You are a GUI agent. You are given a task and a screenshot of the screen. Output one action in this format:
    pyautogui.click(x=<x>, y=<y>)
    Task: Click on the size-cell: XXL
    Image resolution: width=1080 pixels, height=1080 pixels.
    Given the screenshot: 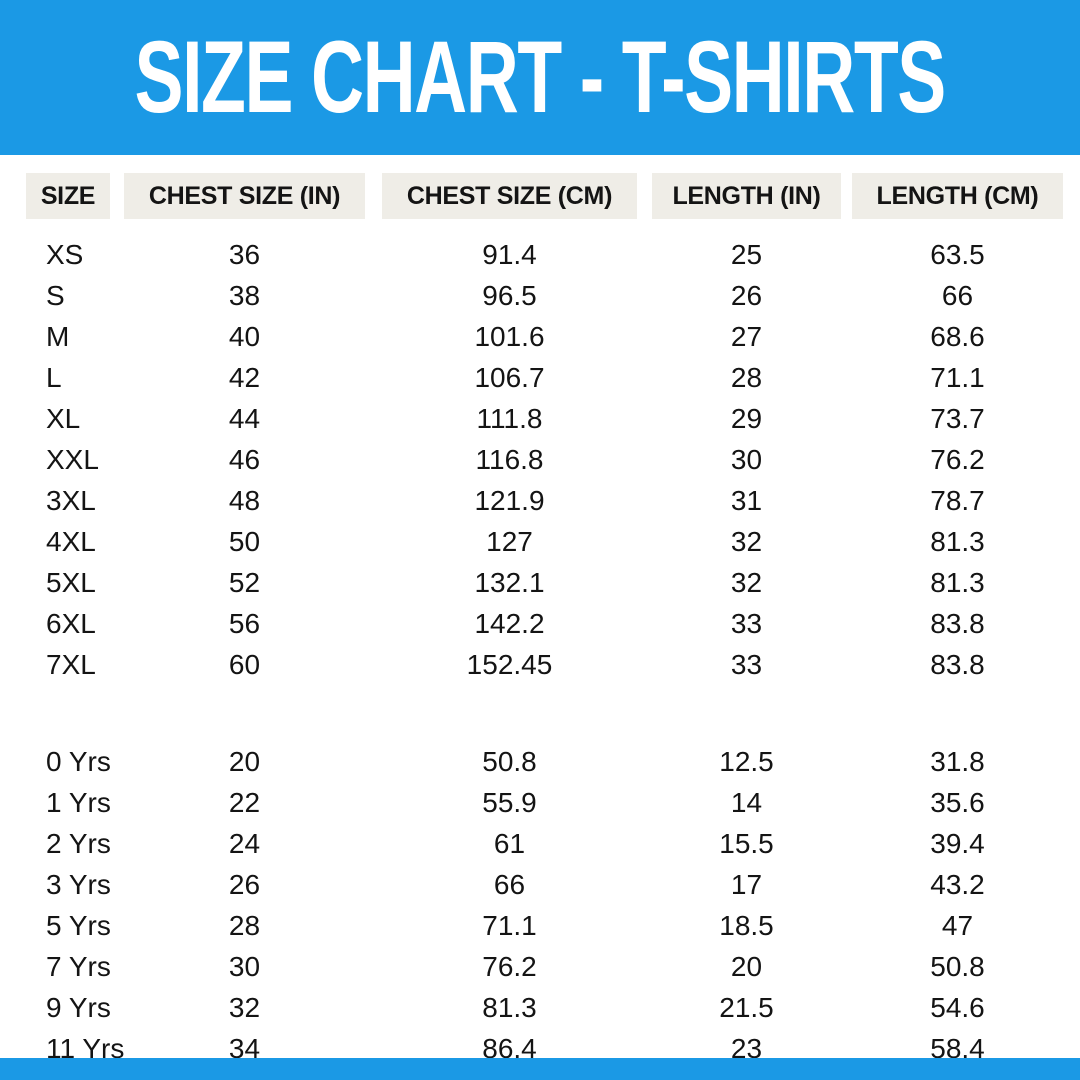 What is the action you would take?
    pyautogui.click(x=72, y=459)
    